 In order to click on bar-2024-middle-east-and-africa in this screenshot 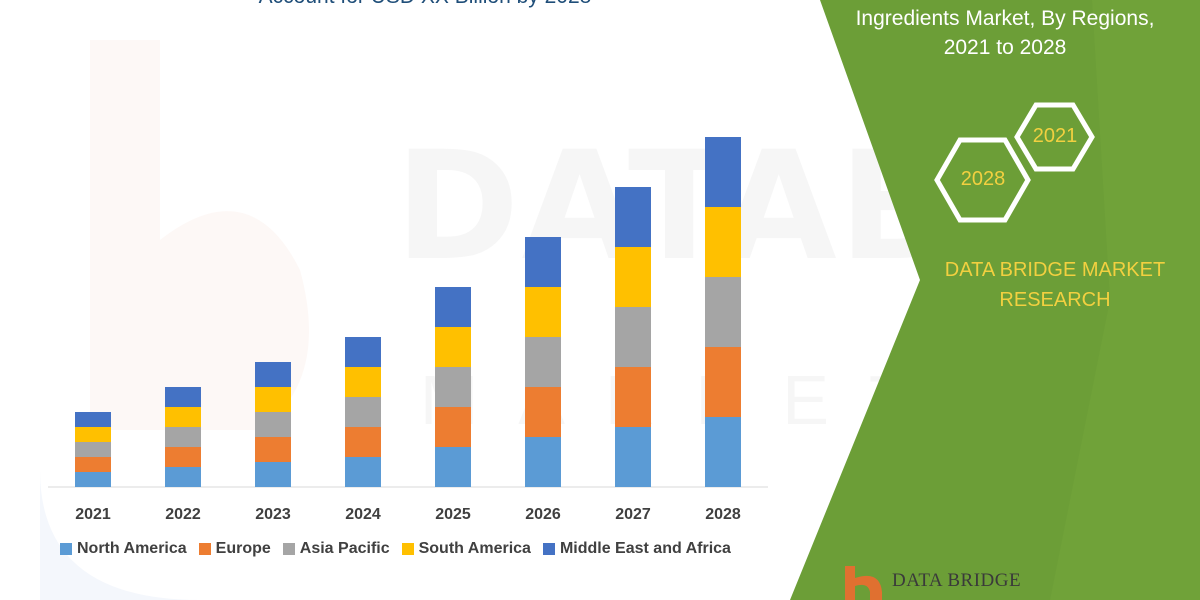, I will do `click(363, 352)`.